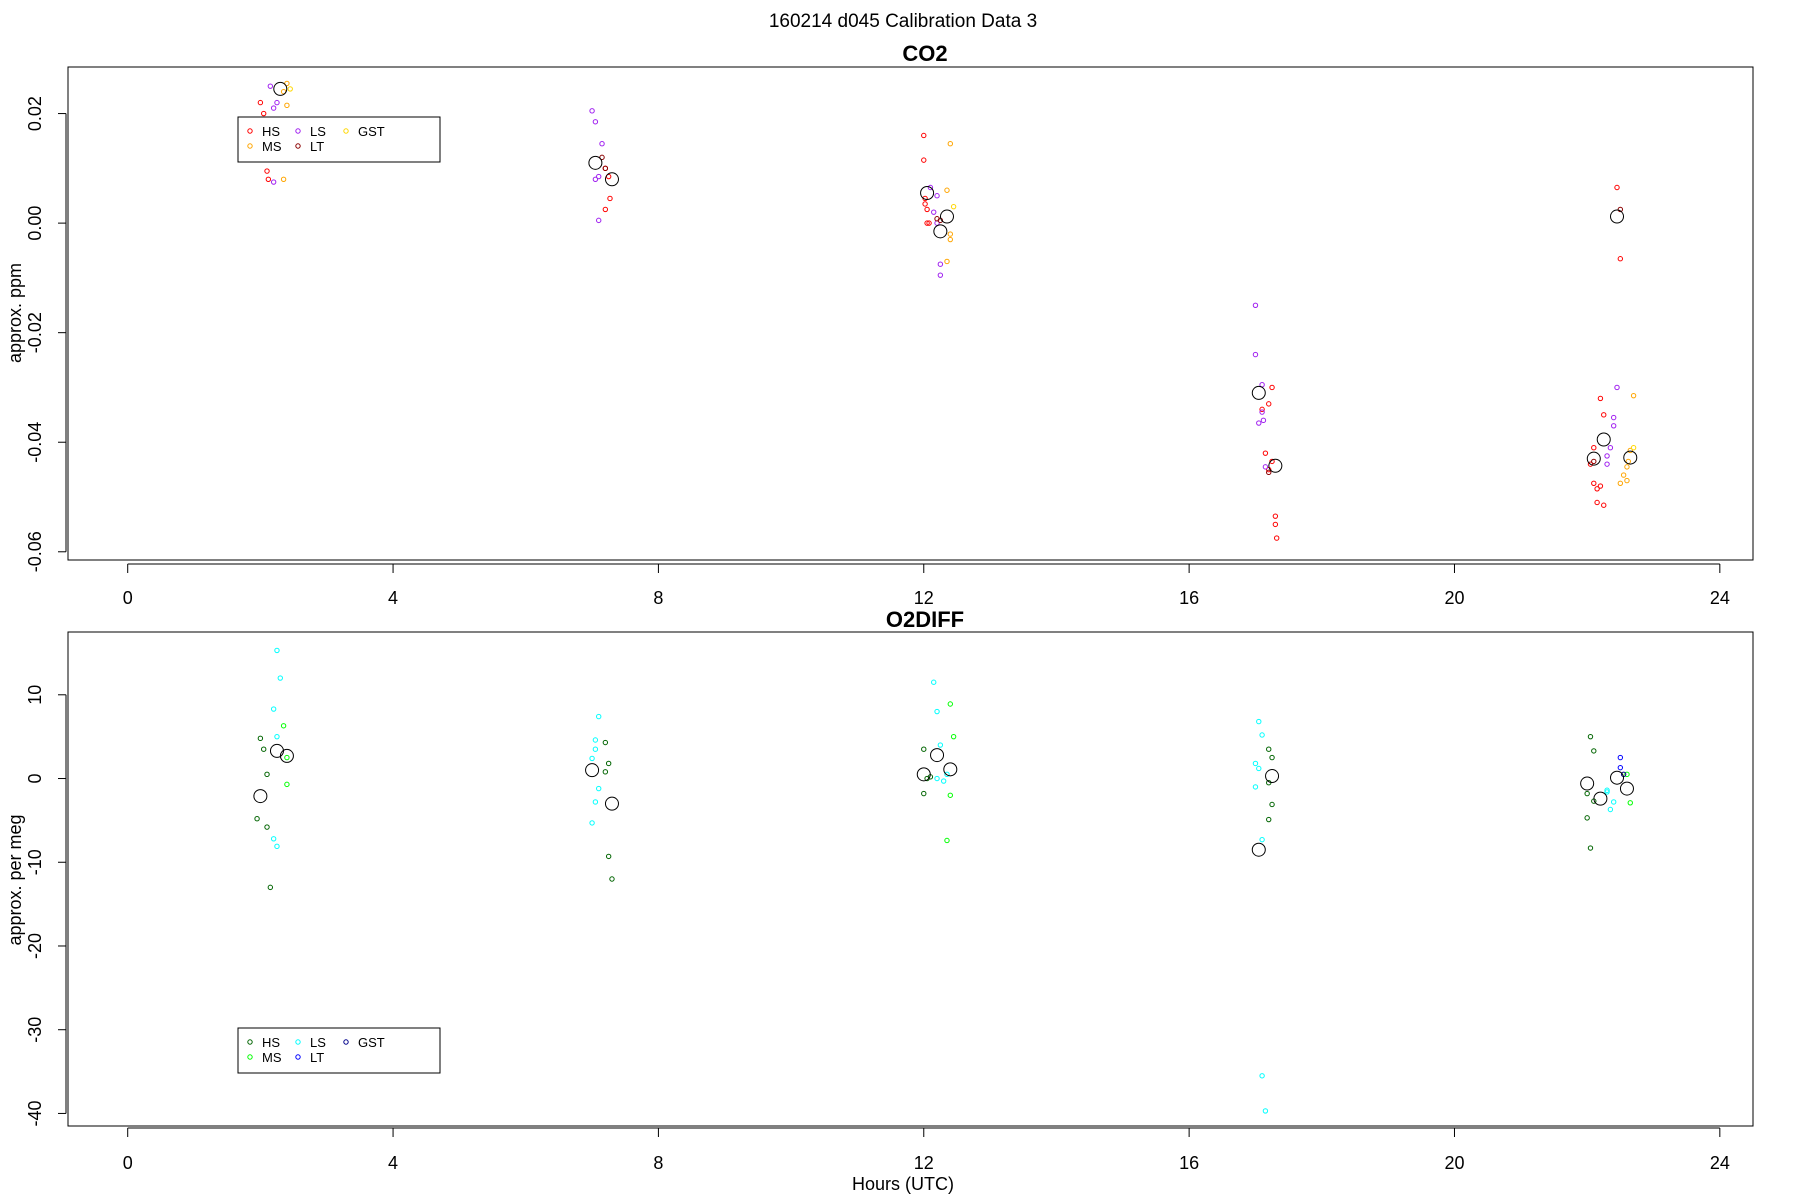 This screenshot has height=1200, width=1800. I want to click on o2diff-legend-swatch-ms, so click(250, 1057).